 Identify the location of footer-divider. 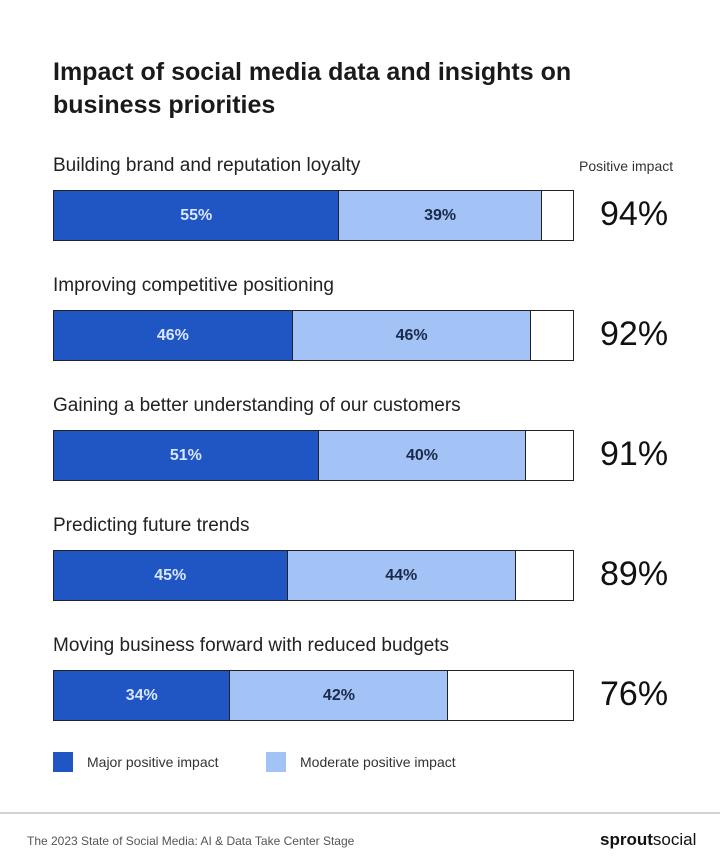
(360, 813).